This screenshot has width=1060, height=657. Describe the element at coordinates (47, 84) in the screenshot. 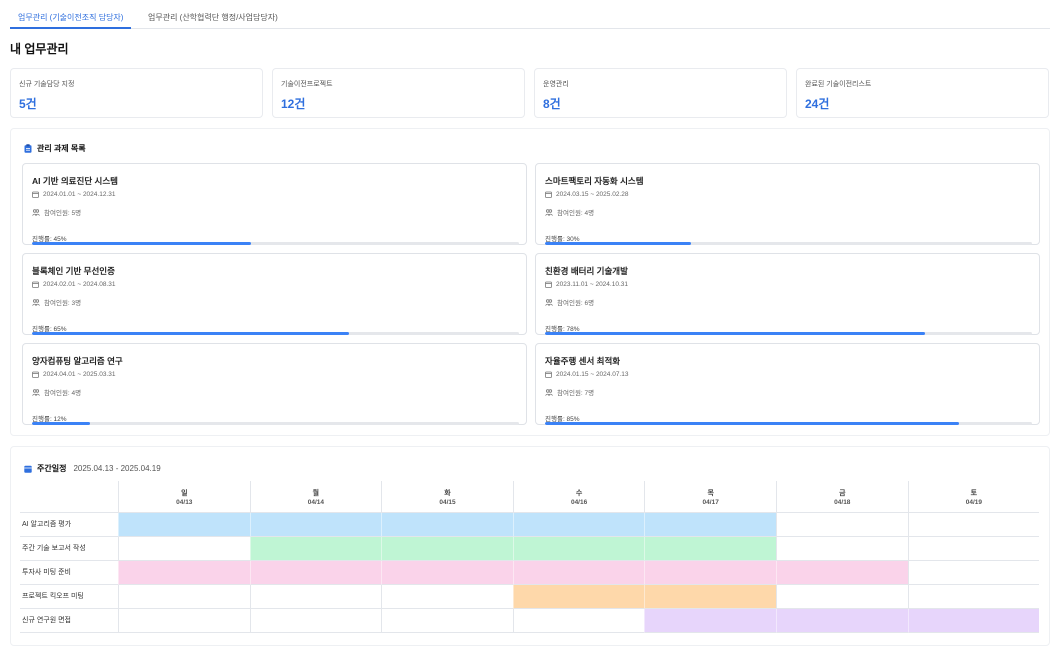

I see `stat-label: 신규 기술담당 지정` at that location.